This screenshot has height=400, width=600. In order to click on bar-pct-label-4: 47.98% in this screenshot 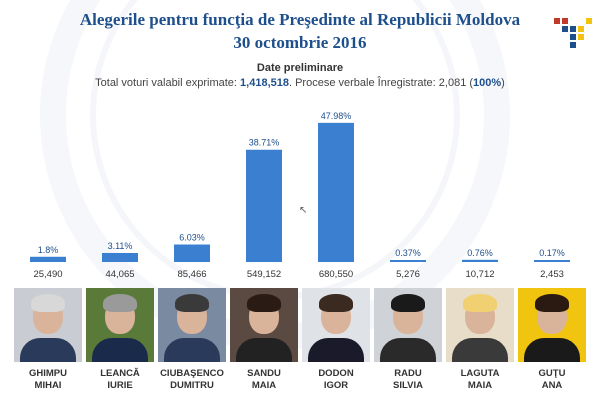, I will do `click(336, 116)`.